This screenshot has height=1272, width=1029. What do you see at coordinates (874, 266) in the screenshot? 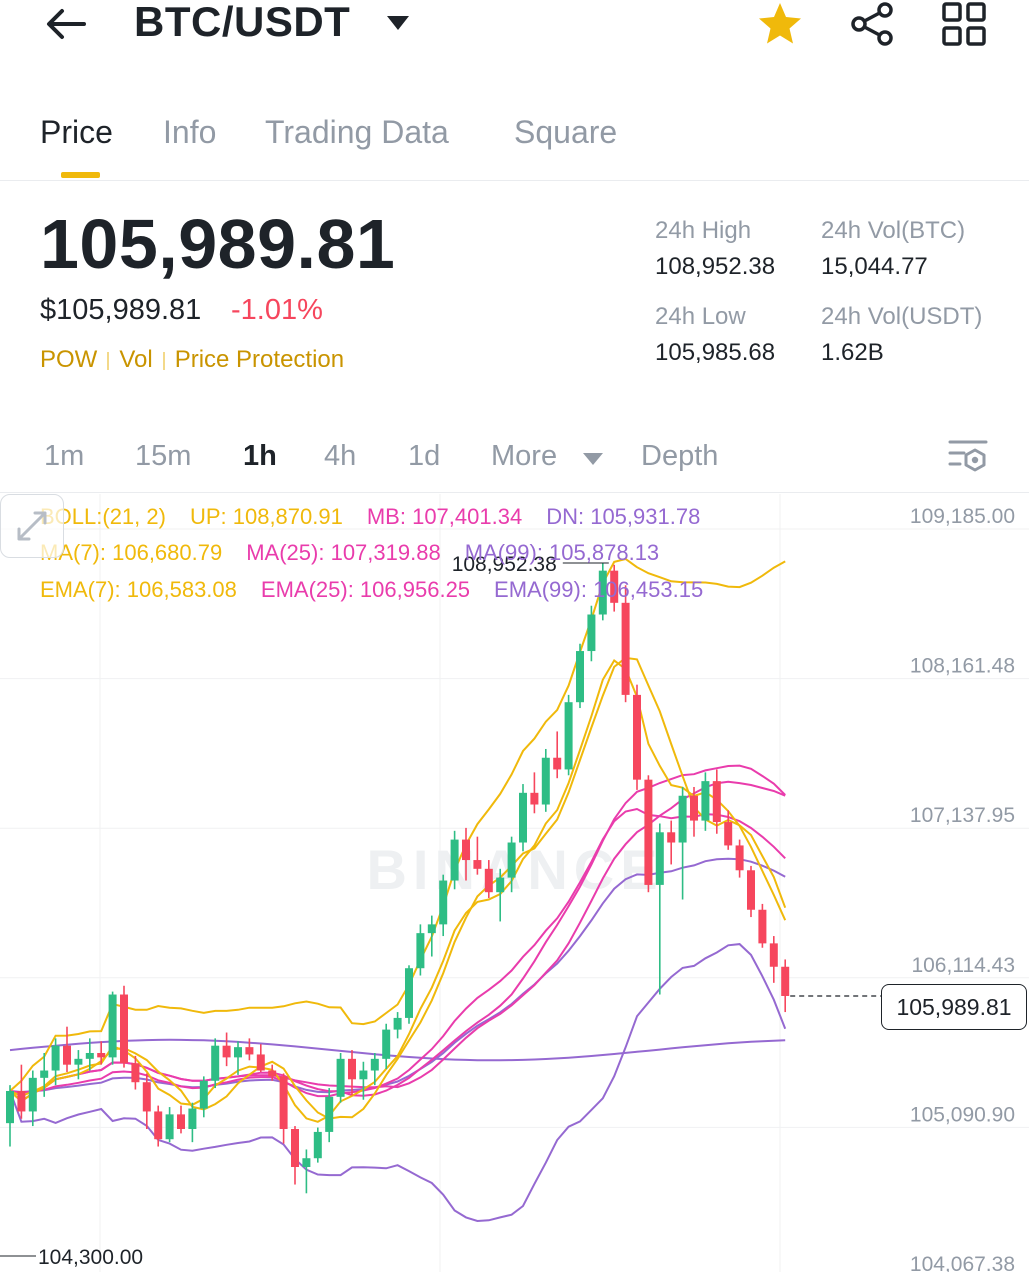
I see `vol-btc-value: 15,044.77` at bounding box center [874, 266].